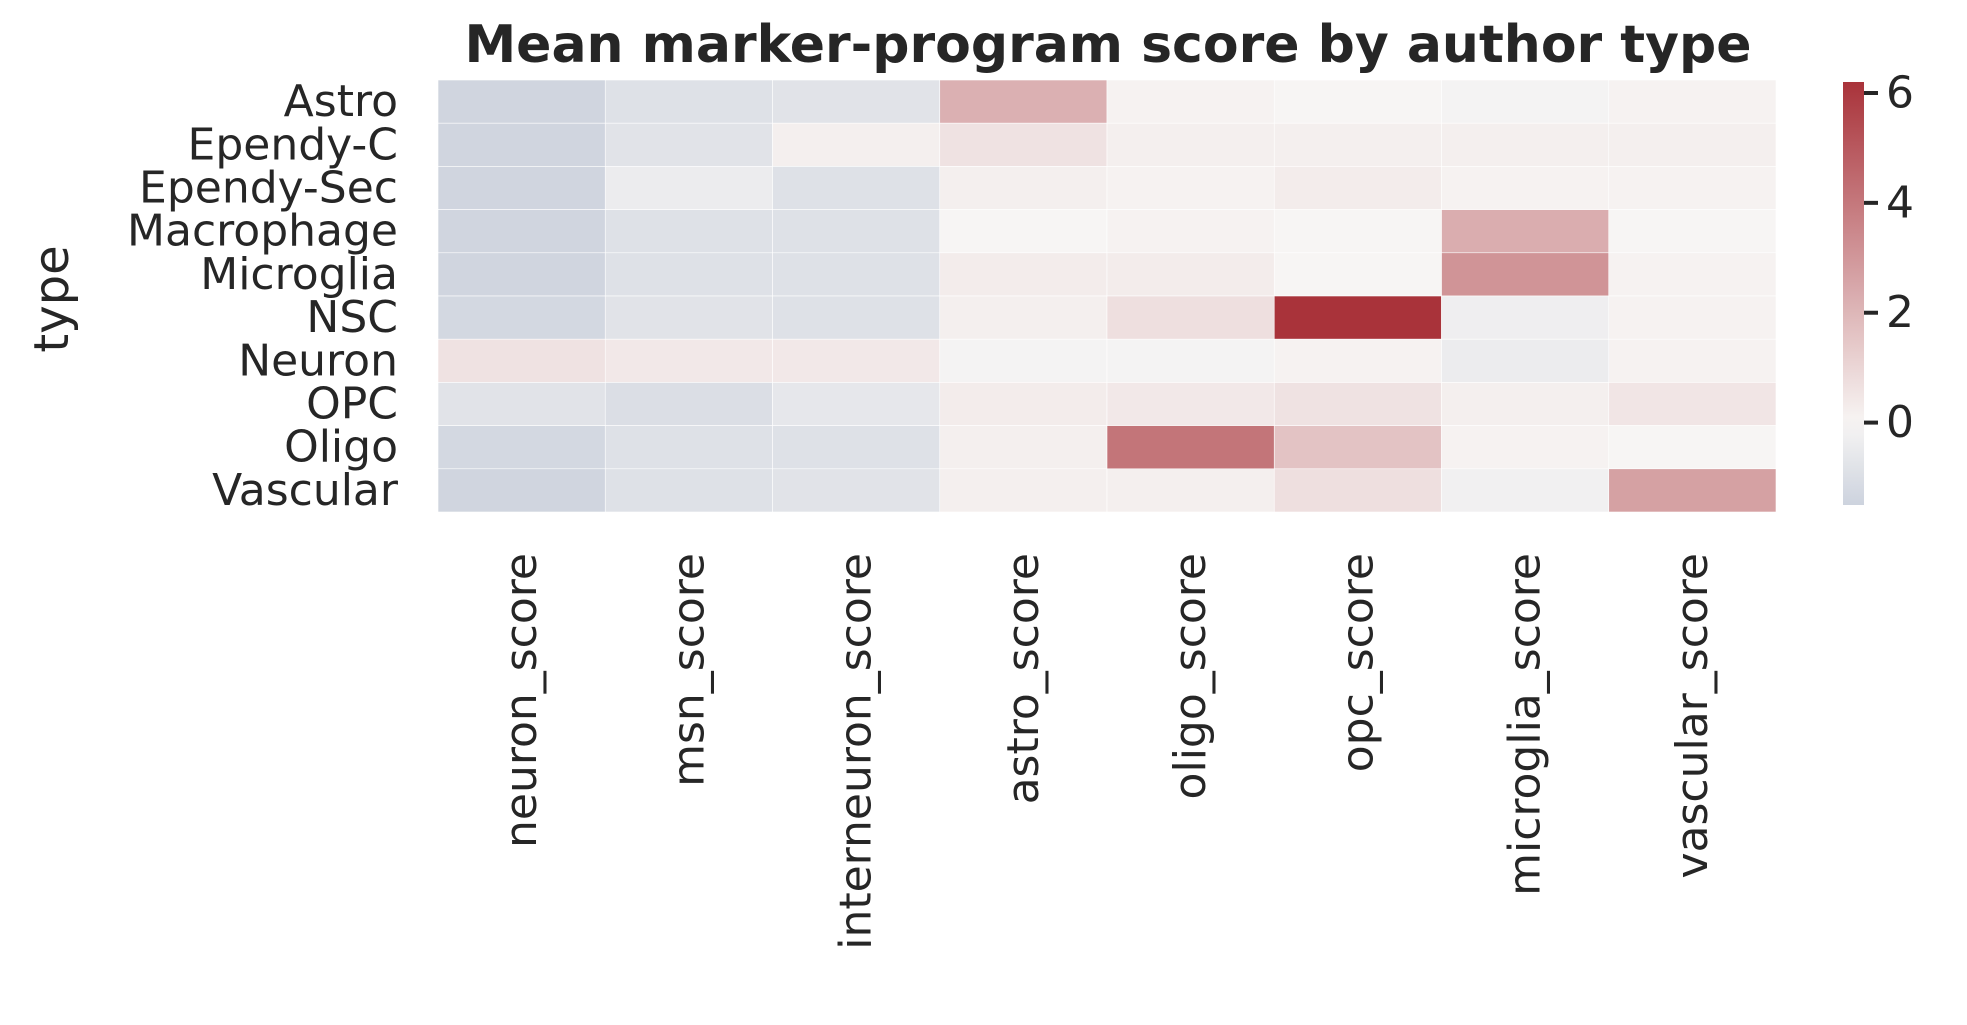 The width and height of the screenshot is (1967, 1025). What do you see at coordinates (521, 700) in the screenshot?
I see `column-label: neuron_score` at bounding box center [521, 700].